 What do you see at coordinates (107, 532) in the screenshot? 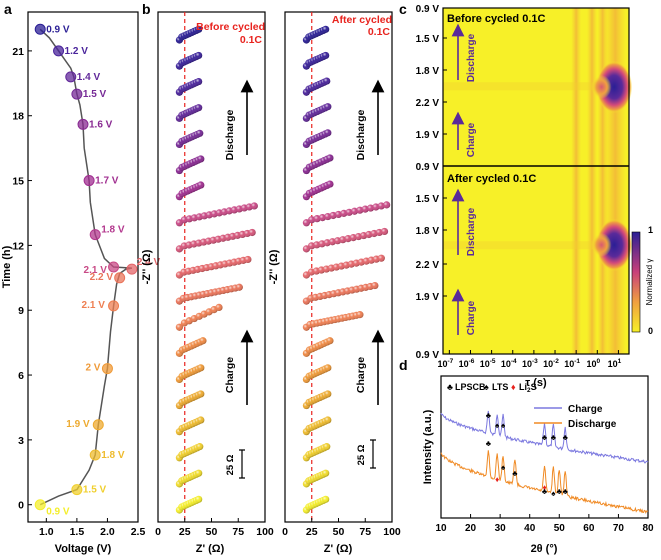
I see `x-tick-label: 2.0` at bounding box center [107, 532].